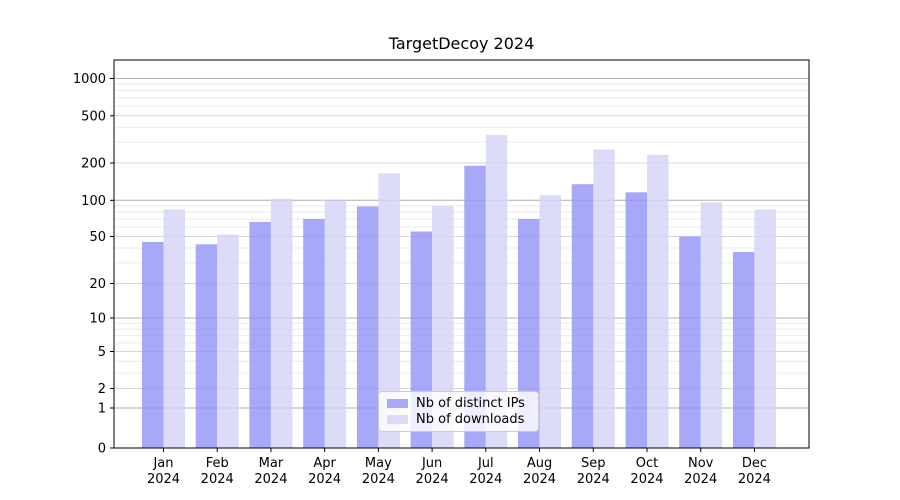 The image size is (900, 500). Describe the element at coordinates (389, 310) in the screenshot. I see `bar-may-downloads` at that location.